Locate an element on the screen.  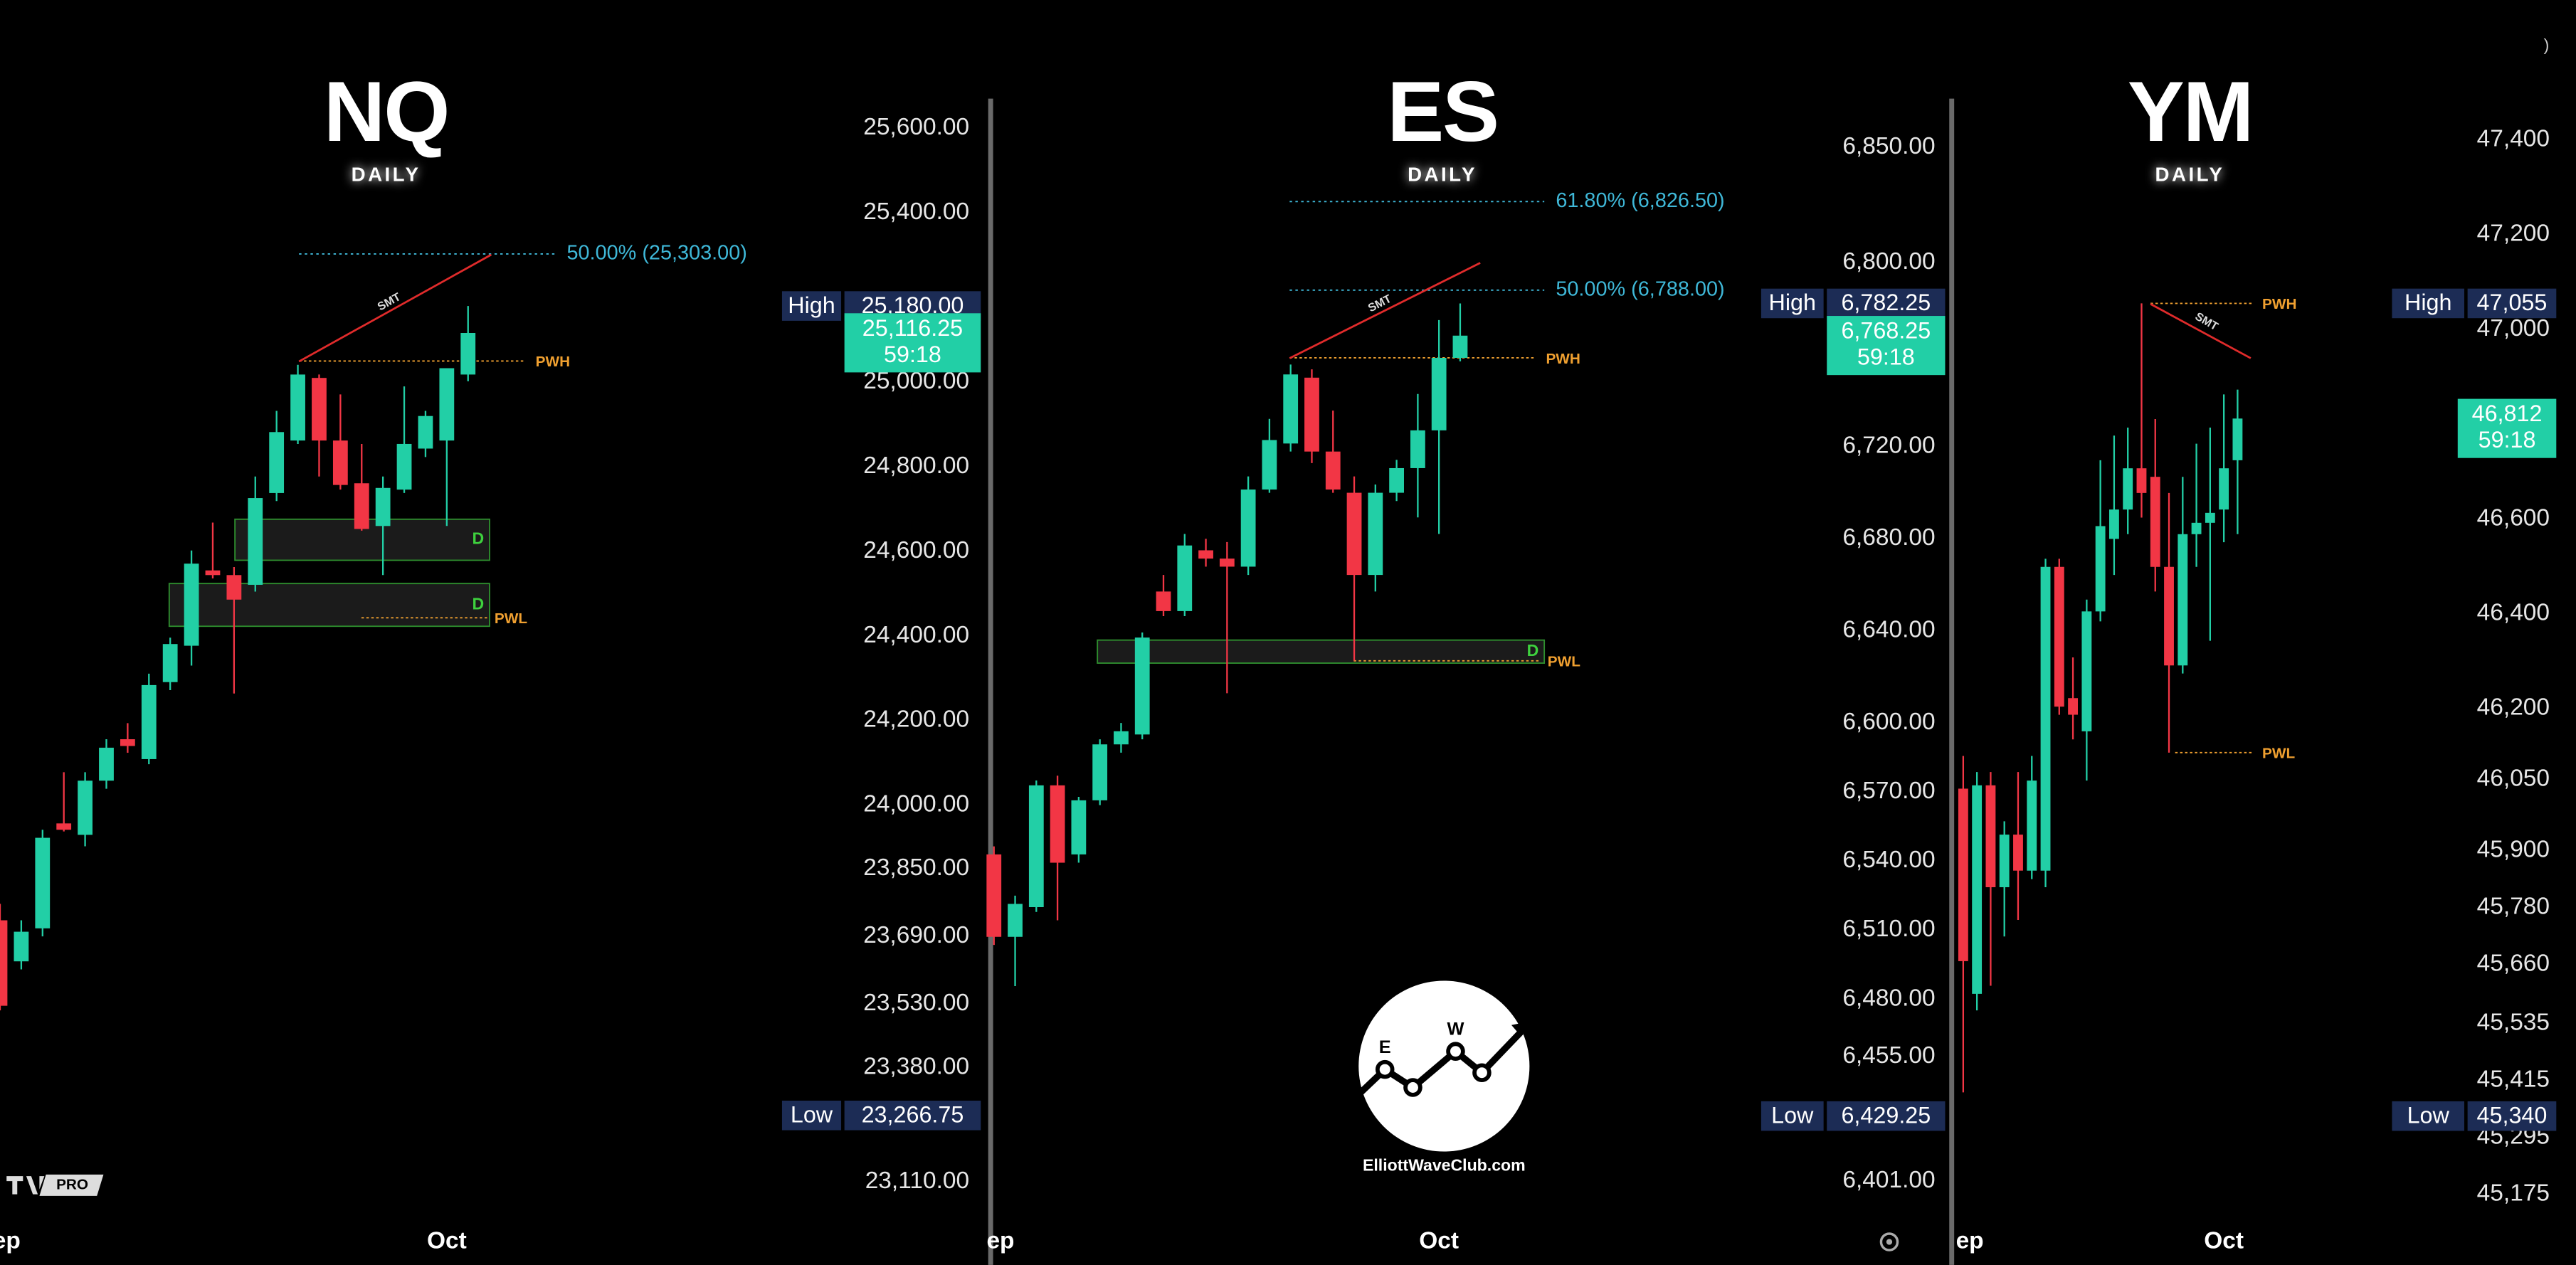
y-tick-label: 47,400 is located at coordinates (2513, 139).